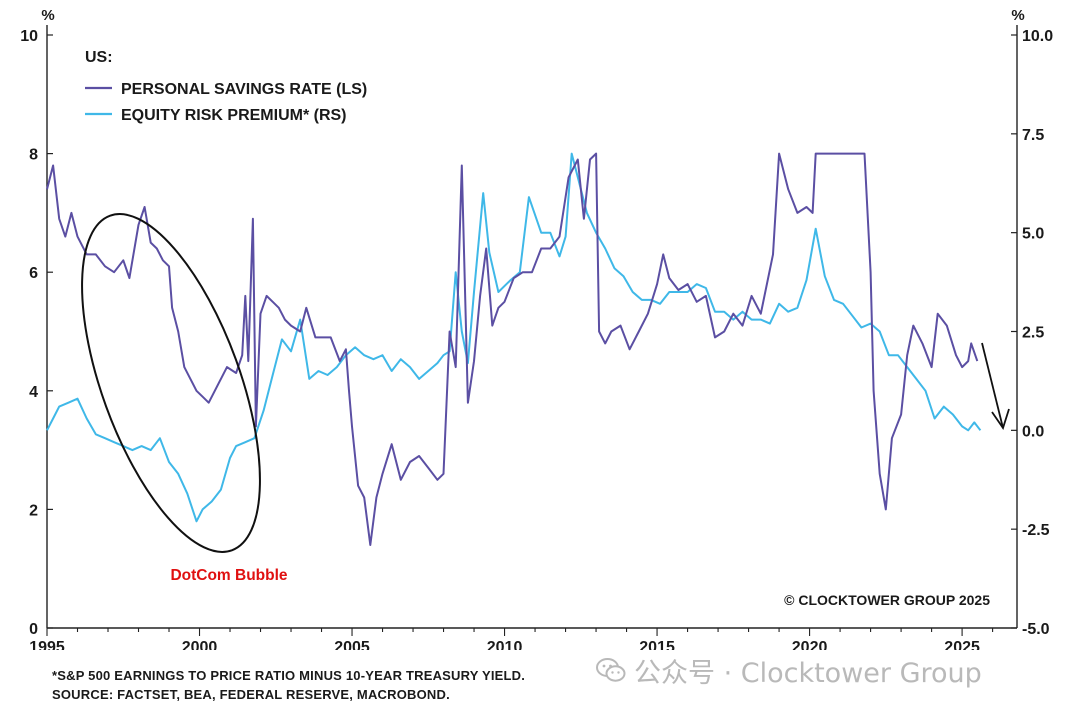 The height and width of the screenshot is (712, 1080). What do you see at coordinates (352, 644) in the screenshot?
I see `x-tick-label: 2005` at bounding box center [352, 644].